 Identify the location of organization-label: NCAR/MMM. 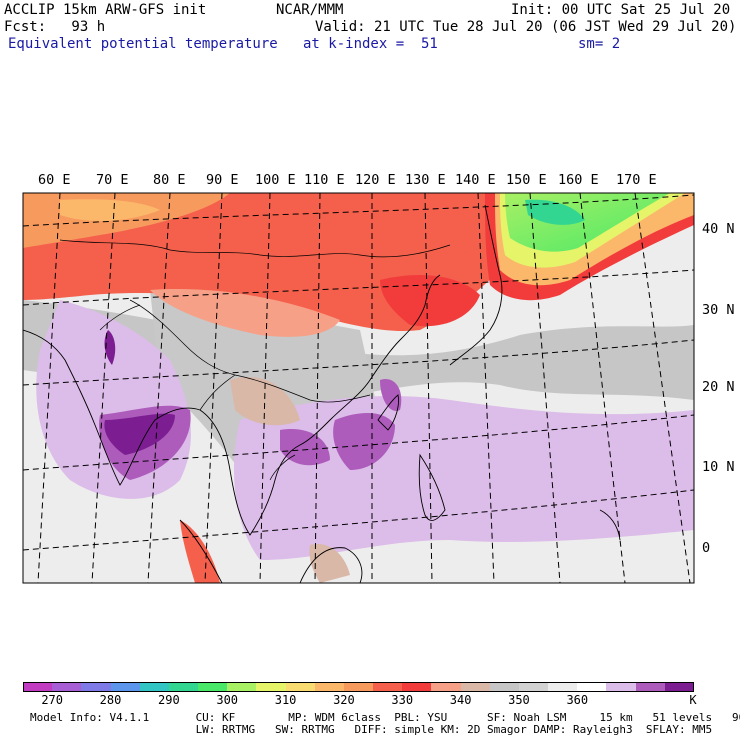
(310, 10).